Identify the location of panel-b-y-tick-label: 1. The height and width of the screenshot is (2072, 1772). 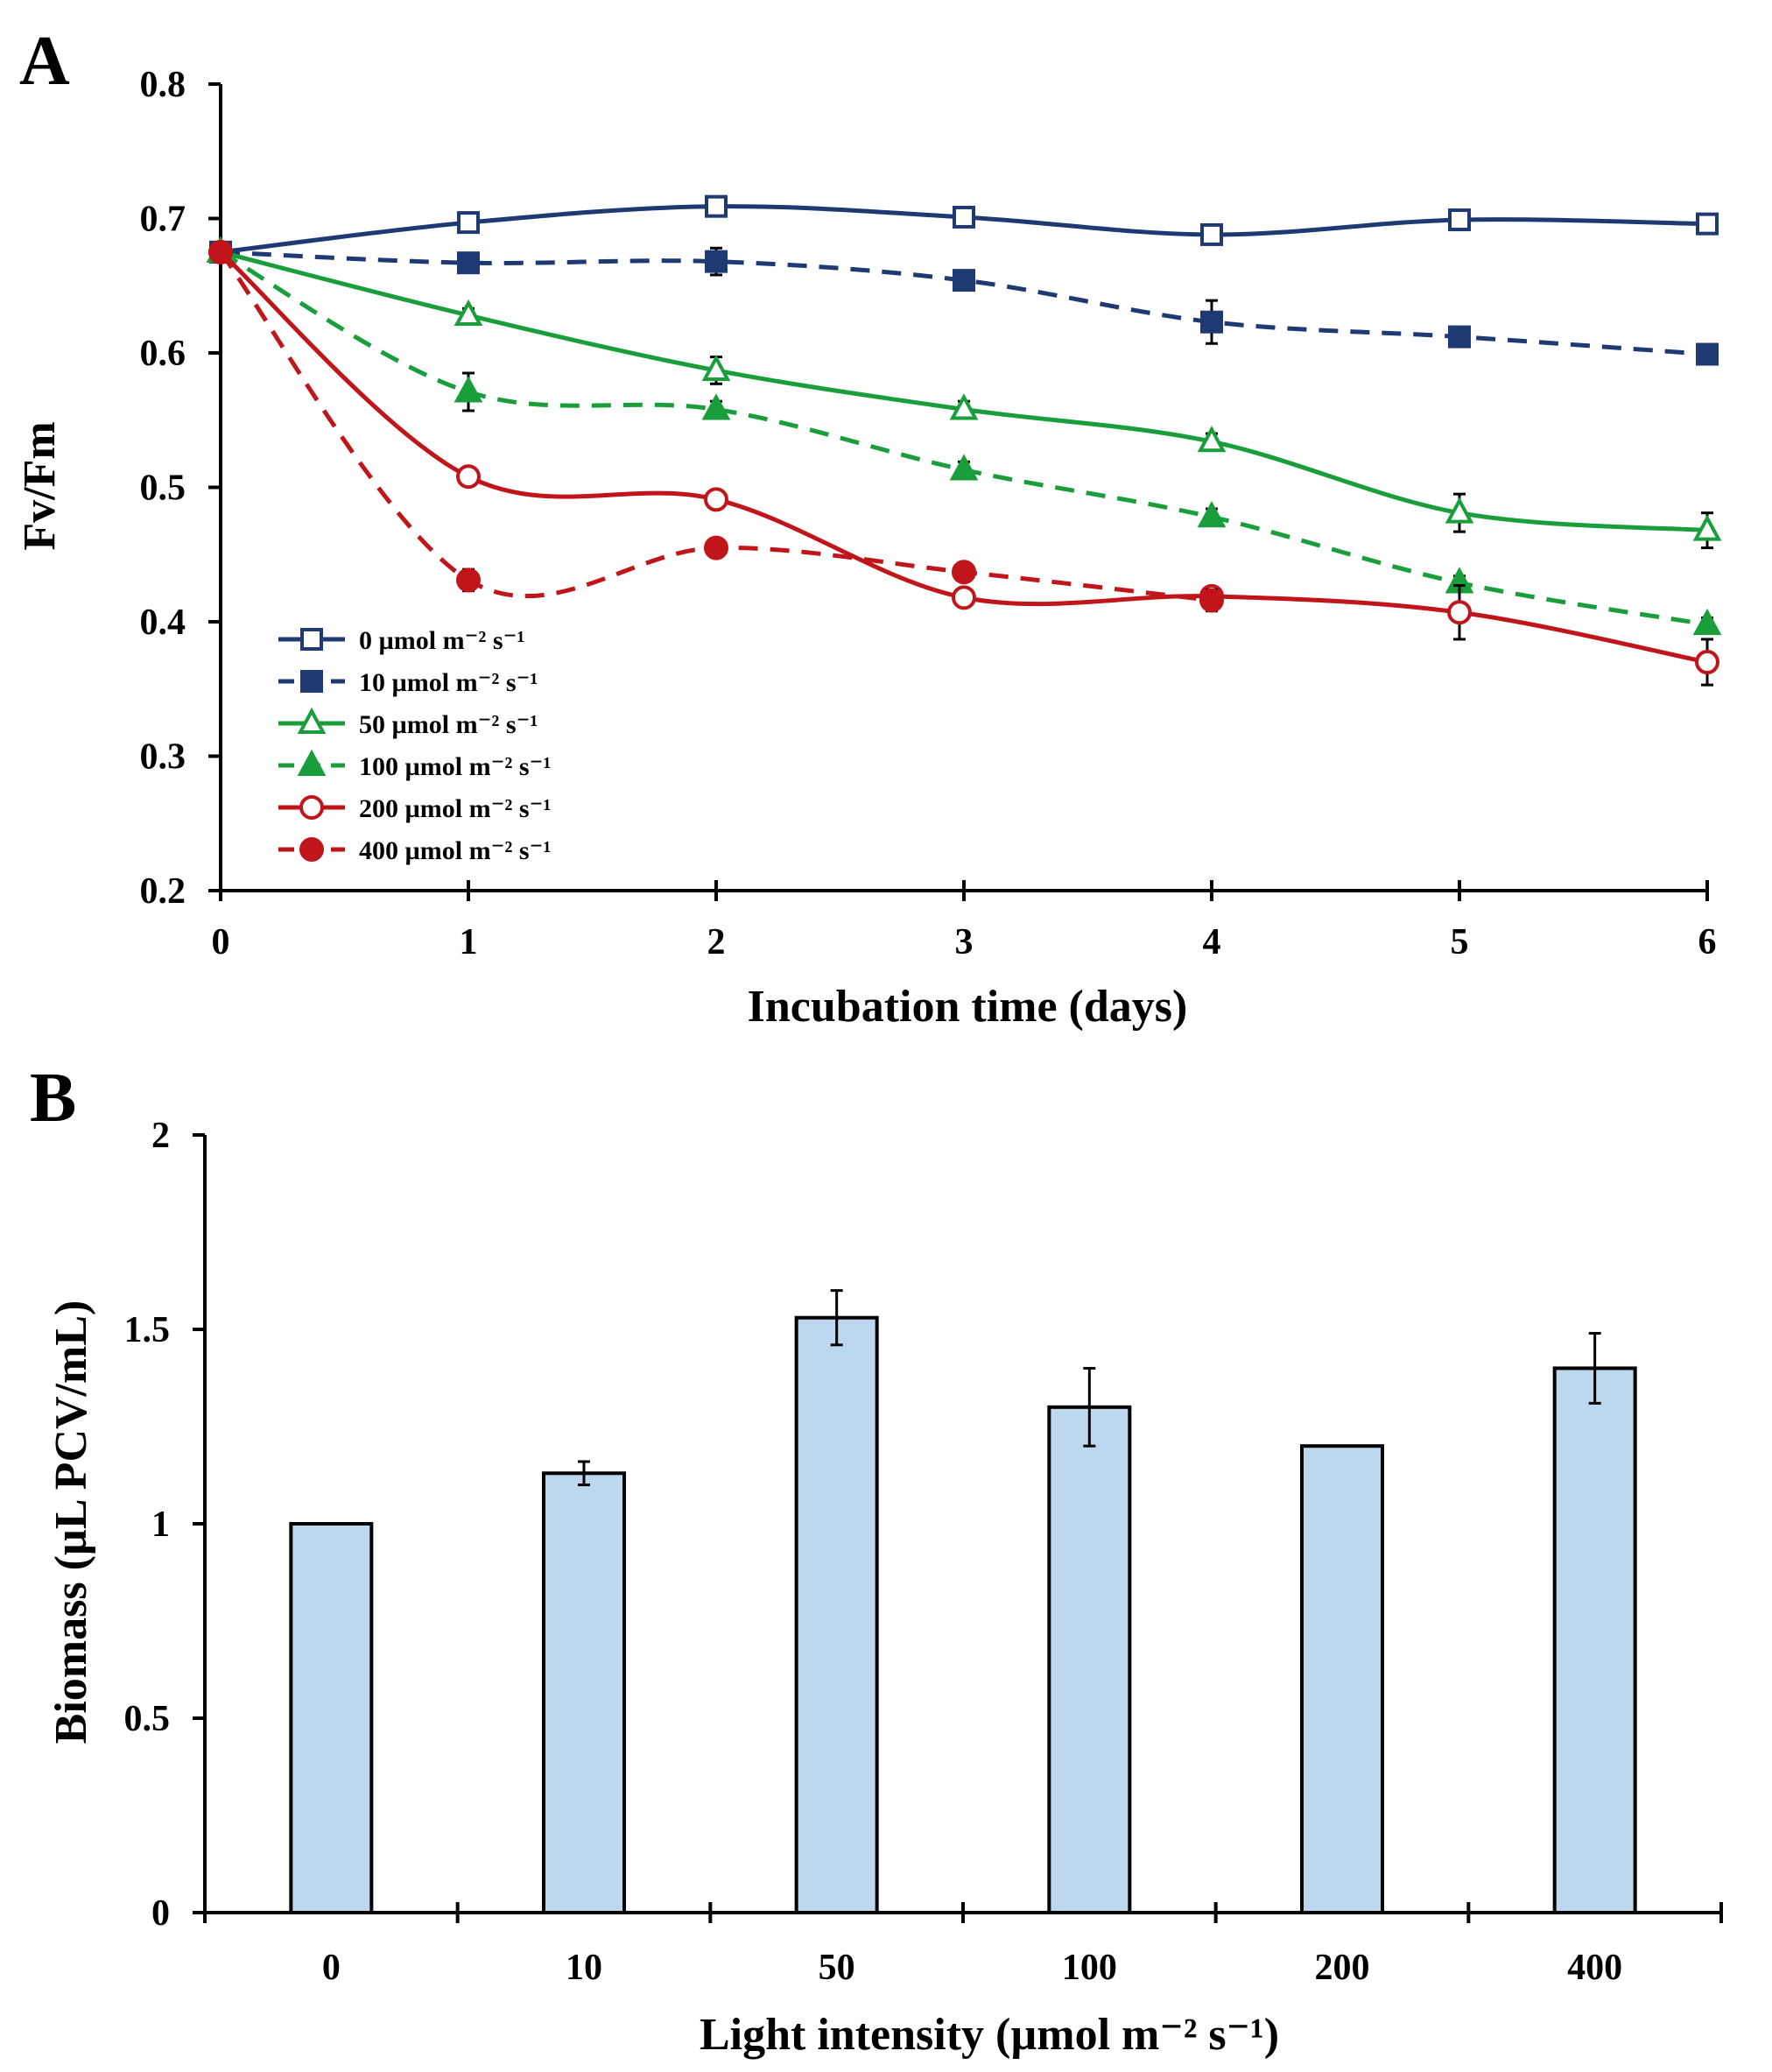
(161, 1525).